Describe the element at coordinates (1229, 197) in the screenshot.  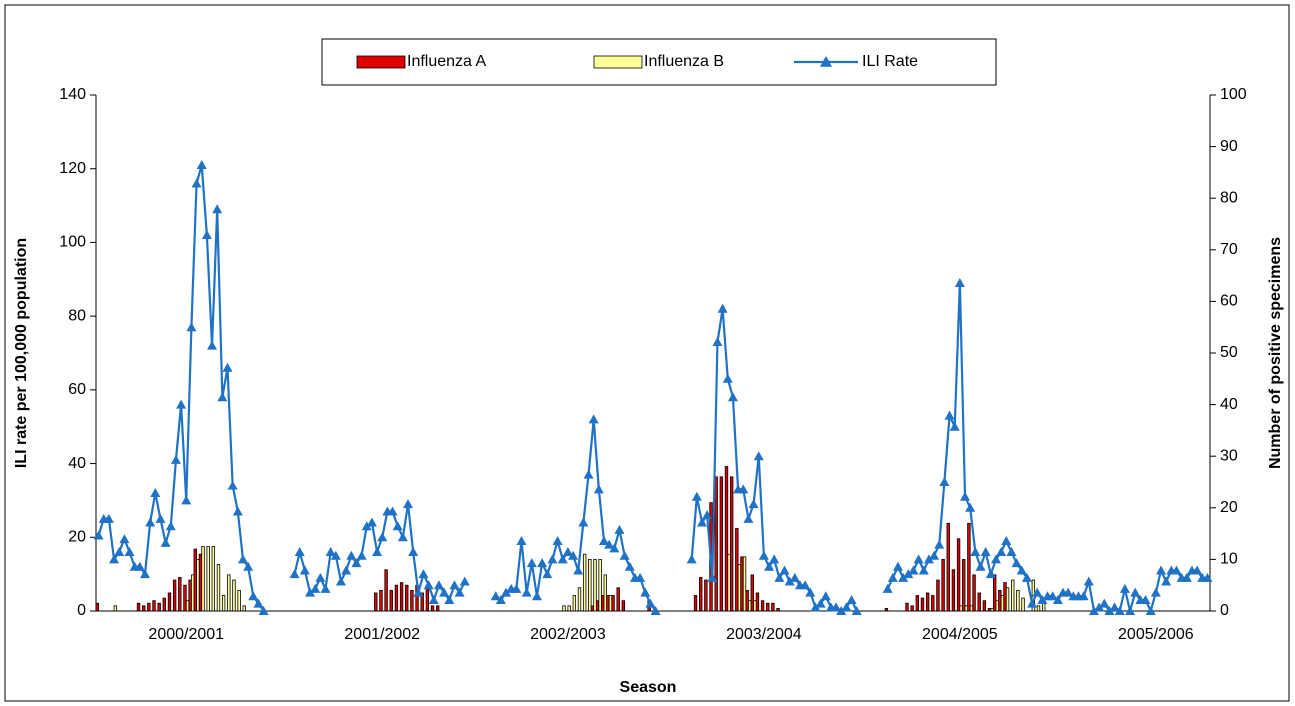
I see `y2-tick-label: 80` at that location.